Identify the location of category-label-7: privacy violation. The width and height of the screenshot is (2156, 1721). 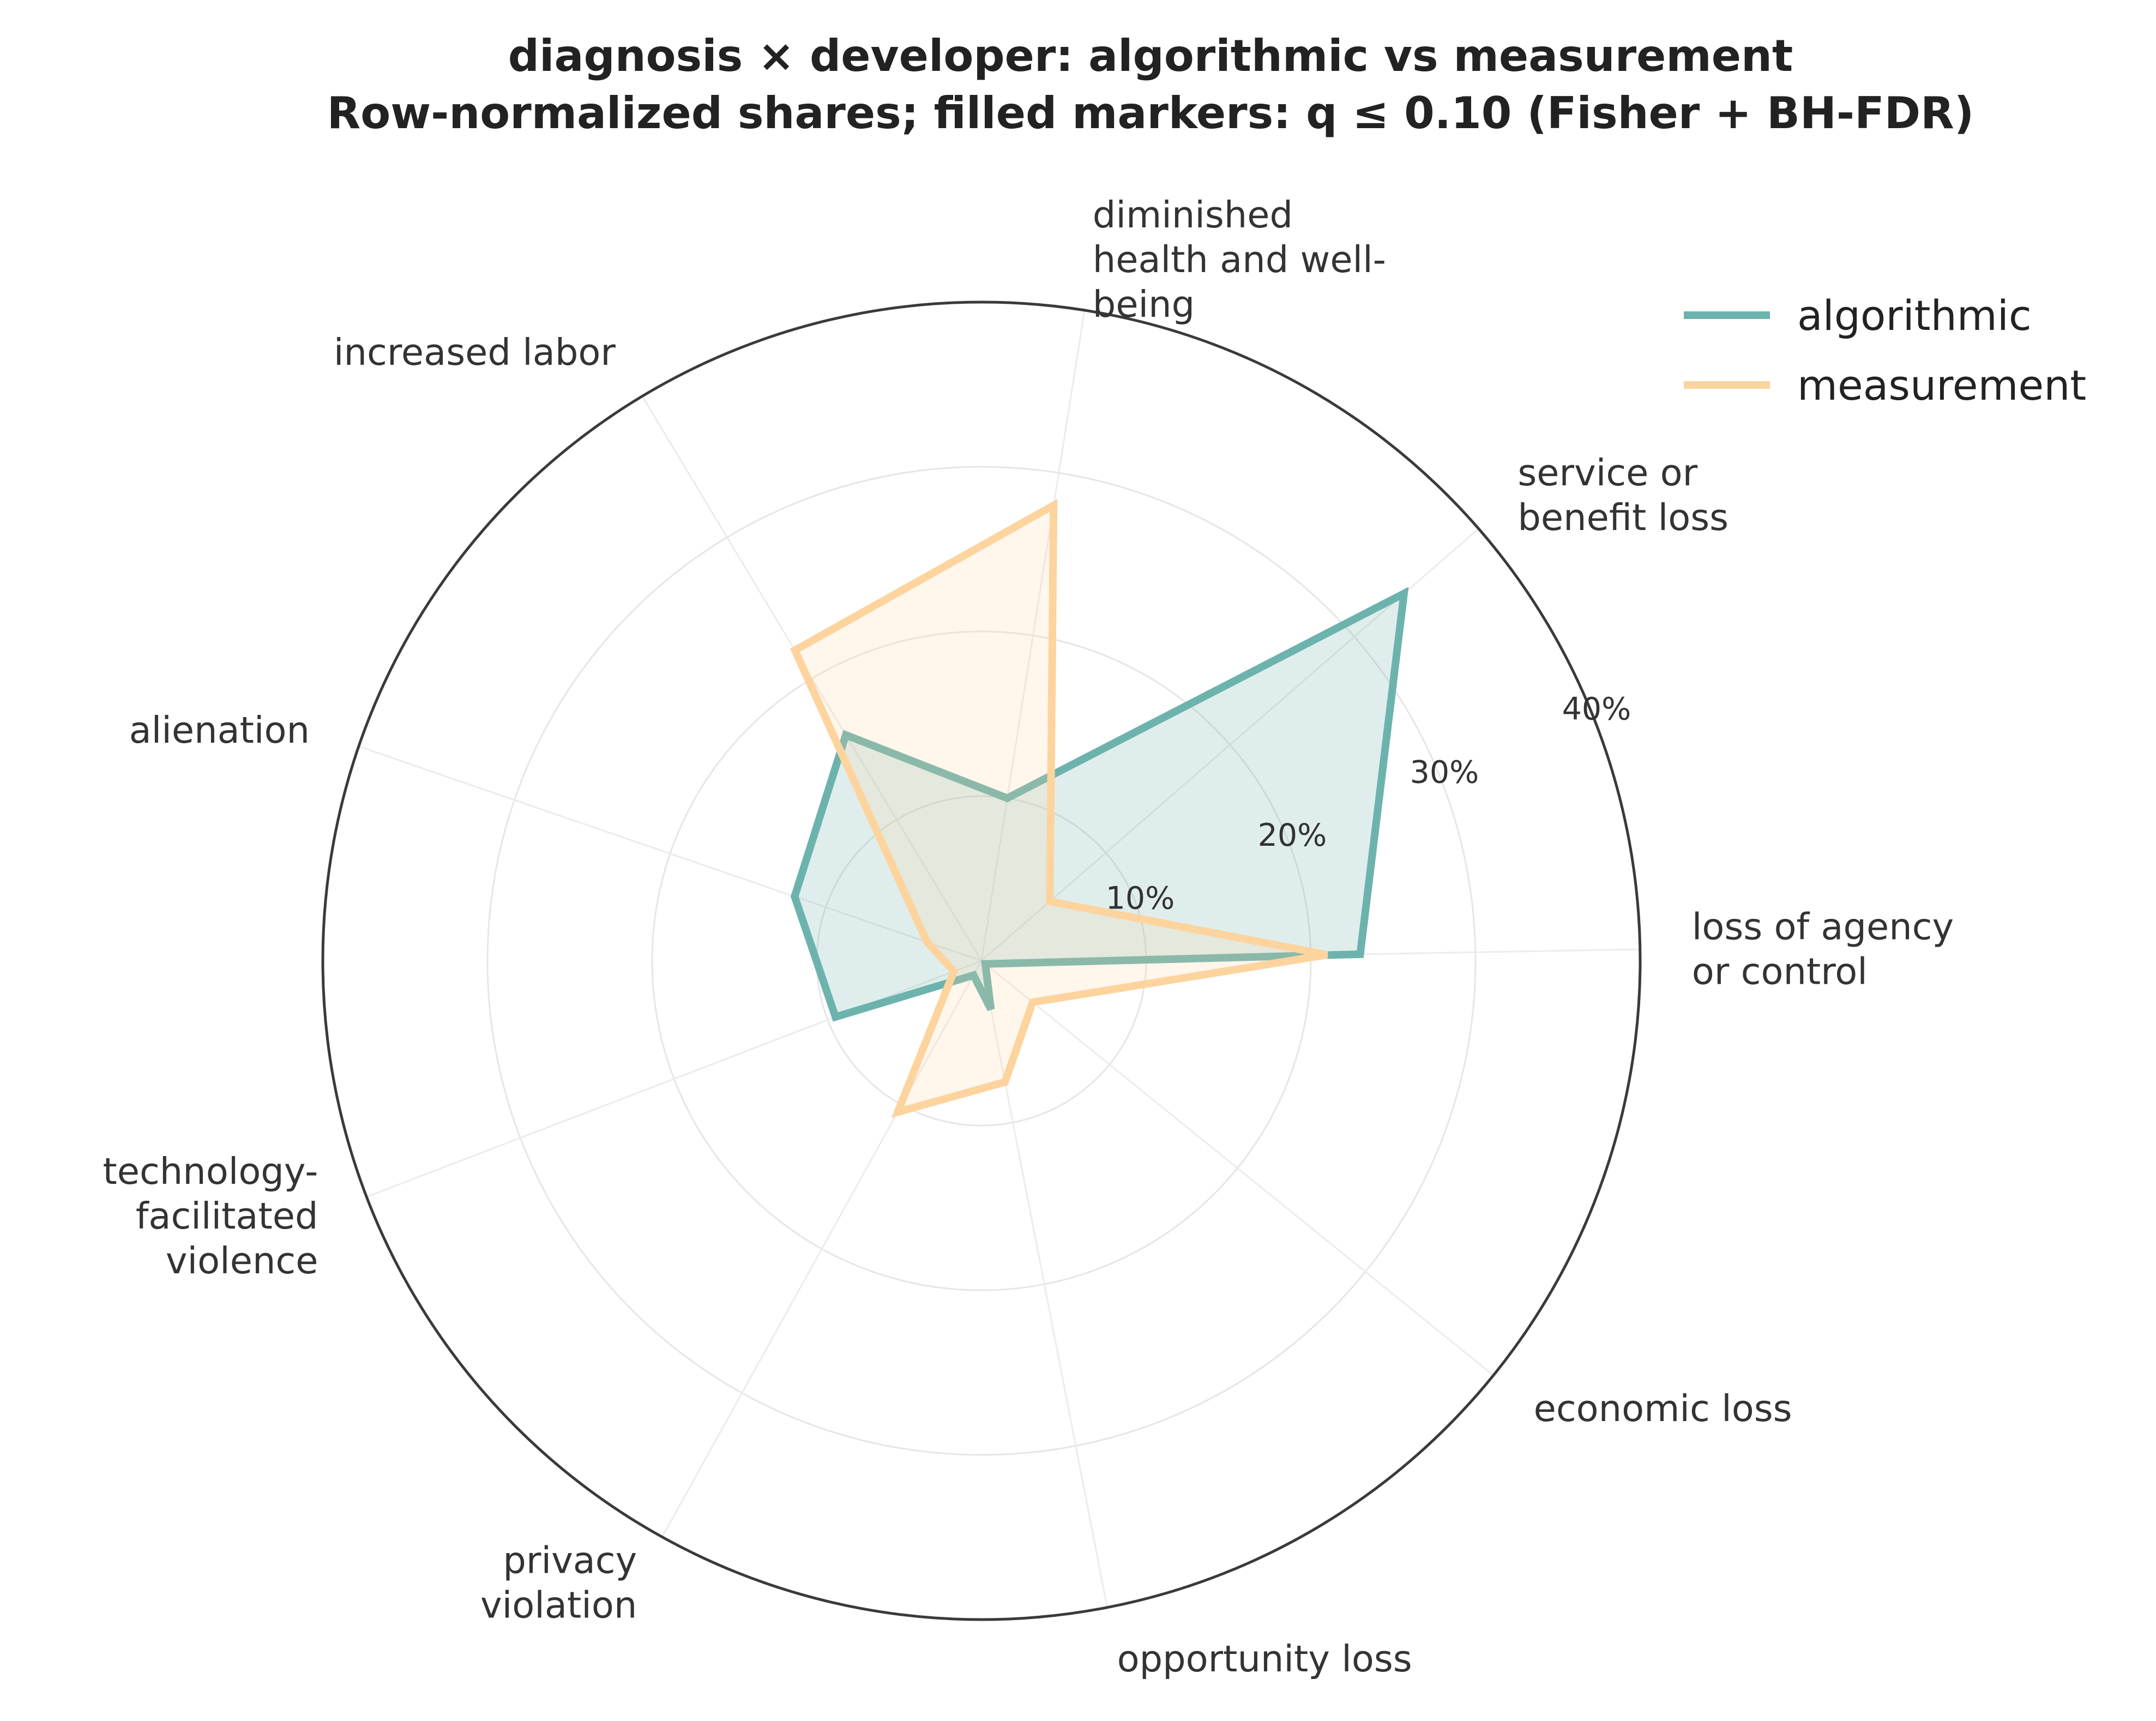
(558, 1583).